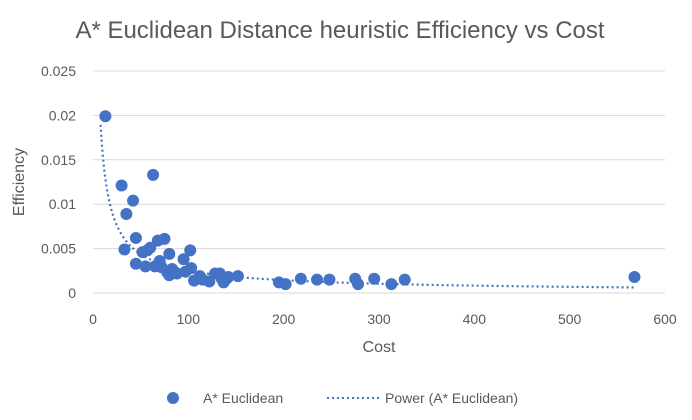 The height and width of the screenshot is (420, 692). What do you see at coordinates (62, 115) in the screenshot?
I see `y-tick-label: 0.02` at bounding box center [62, 115].